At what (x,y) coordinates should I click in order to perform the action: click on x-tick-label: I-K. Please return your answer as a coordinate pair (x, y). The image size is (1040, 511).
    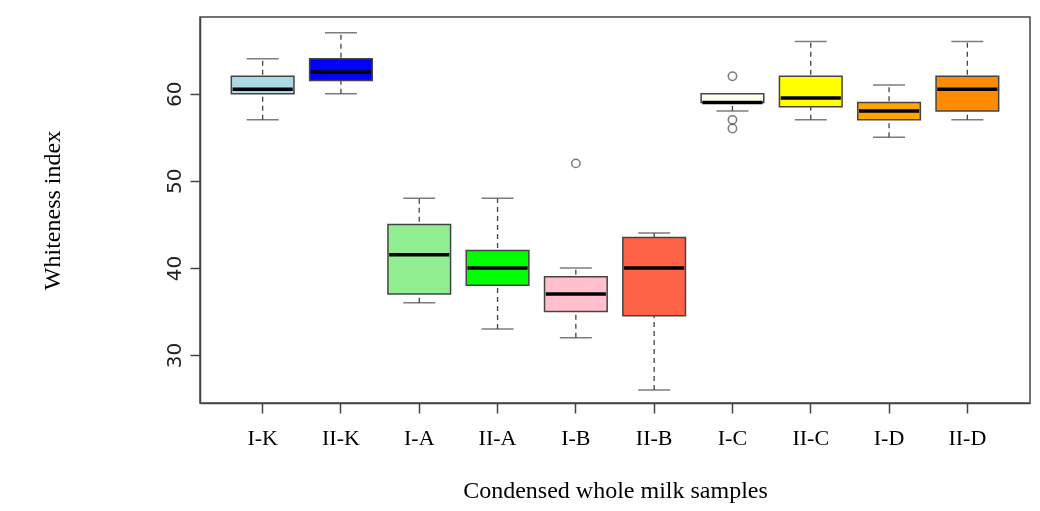
    Looking at the image, I should click on (263, 437).